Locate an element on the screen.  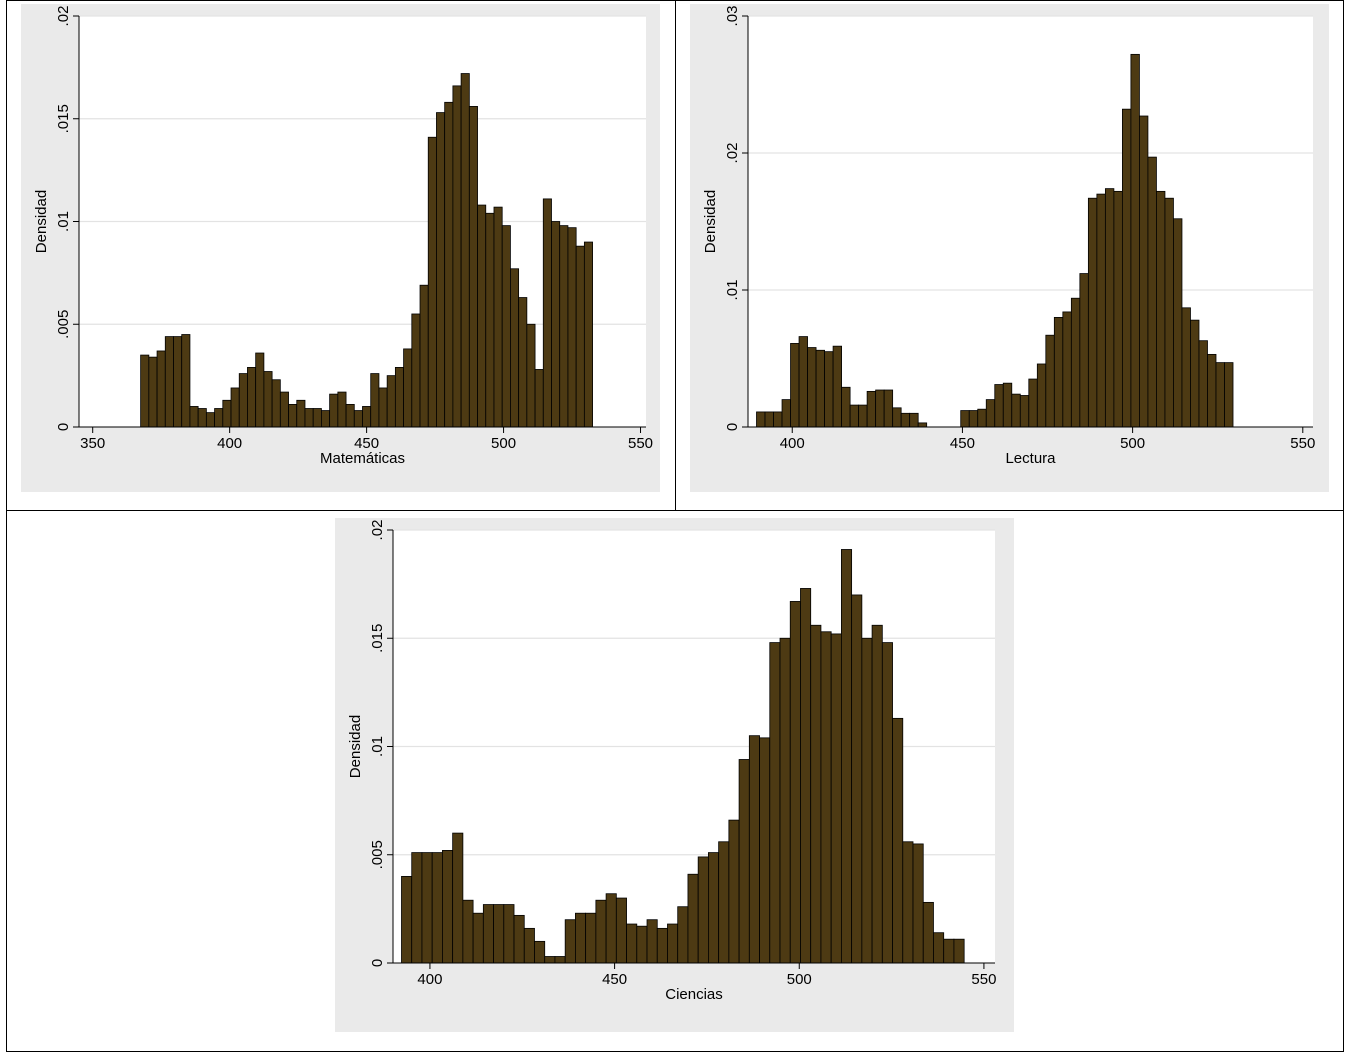
x-tick-label: 550 is located at coordinates (1302, 443).